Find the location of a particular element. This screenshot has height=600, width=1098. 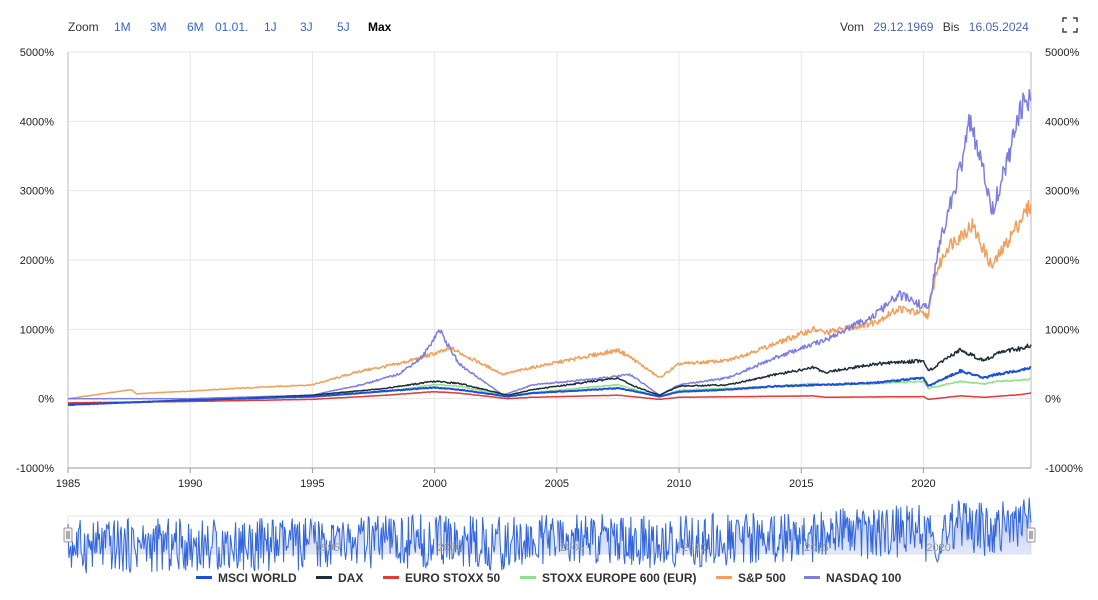

legend-label: S&P 500 is located at coordinates (762, 578).